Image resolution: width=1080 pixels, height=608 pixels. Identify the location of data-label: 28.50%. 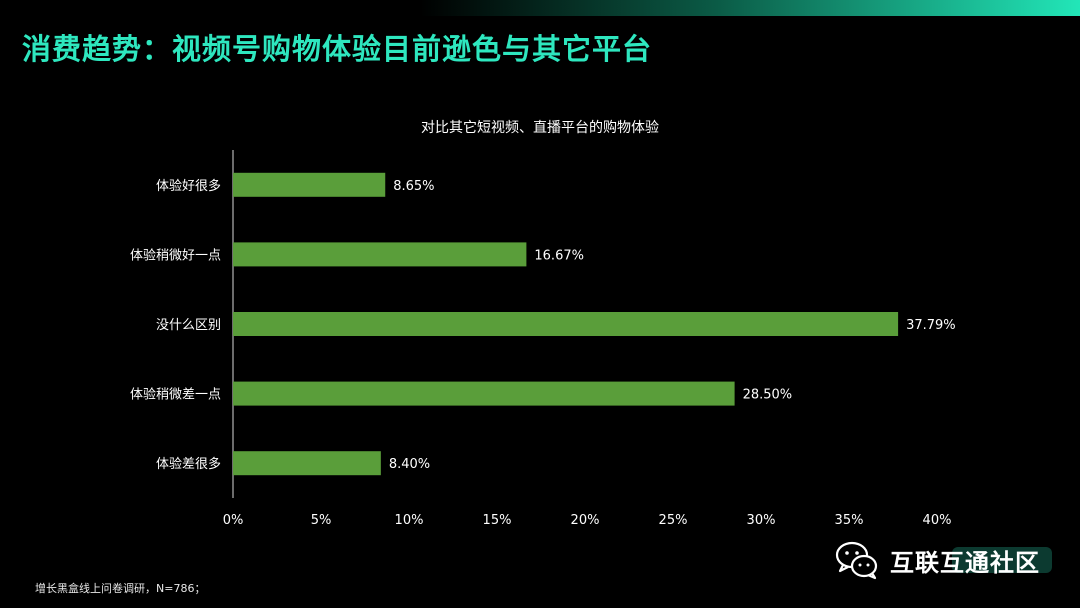
(768, 395).